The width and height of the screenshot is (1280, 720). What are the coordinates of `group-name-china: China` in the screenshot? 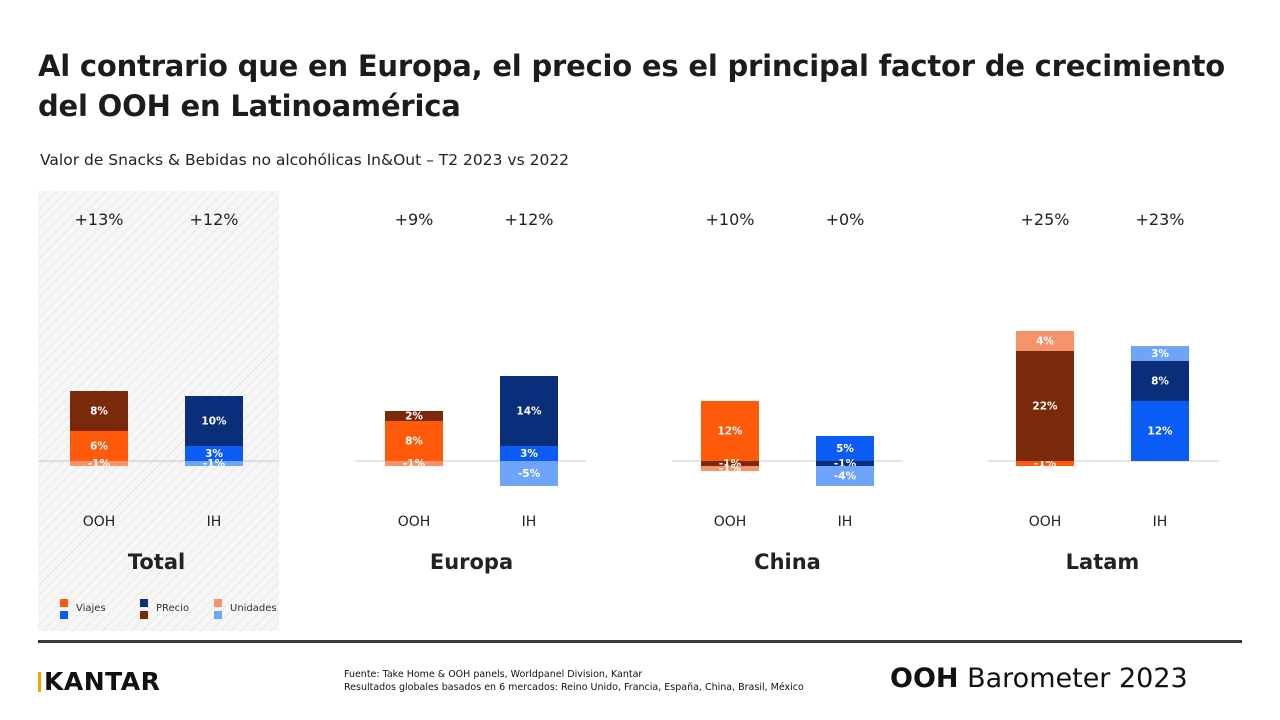 It's located at (787, 562).